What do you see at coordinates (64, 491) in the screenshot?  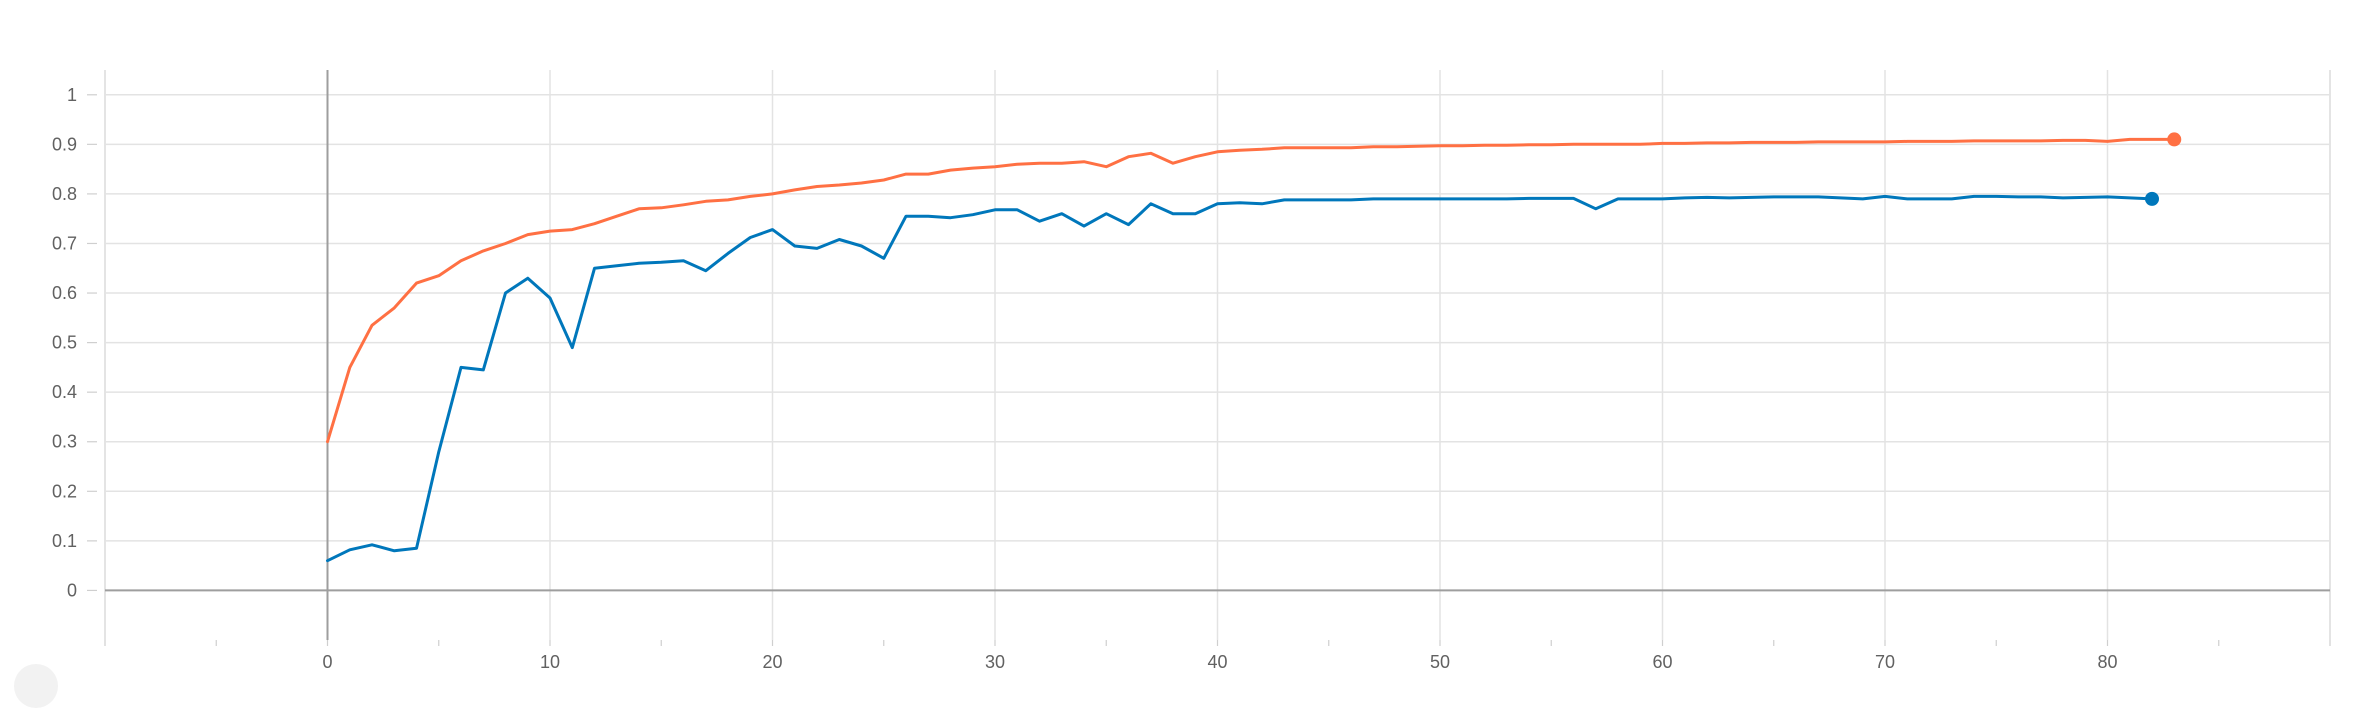 I see `y-tick-label: 0.2` at bounding box center [64, 491].